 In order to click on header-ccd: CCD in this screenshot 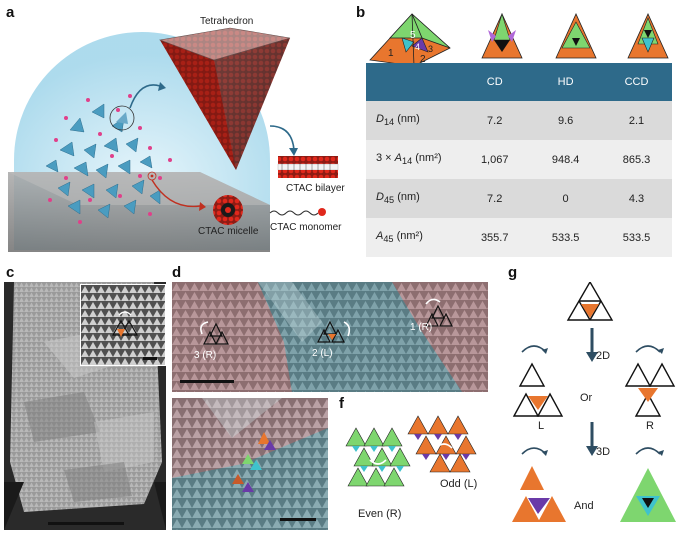, I will do `click(636, 82)`.